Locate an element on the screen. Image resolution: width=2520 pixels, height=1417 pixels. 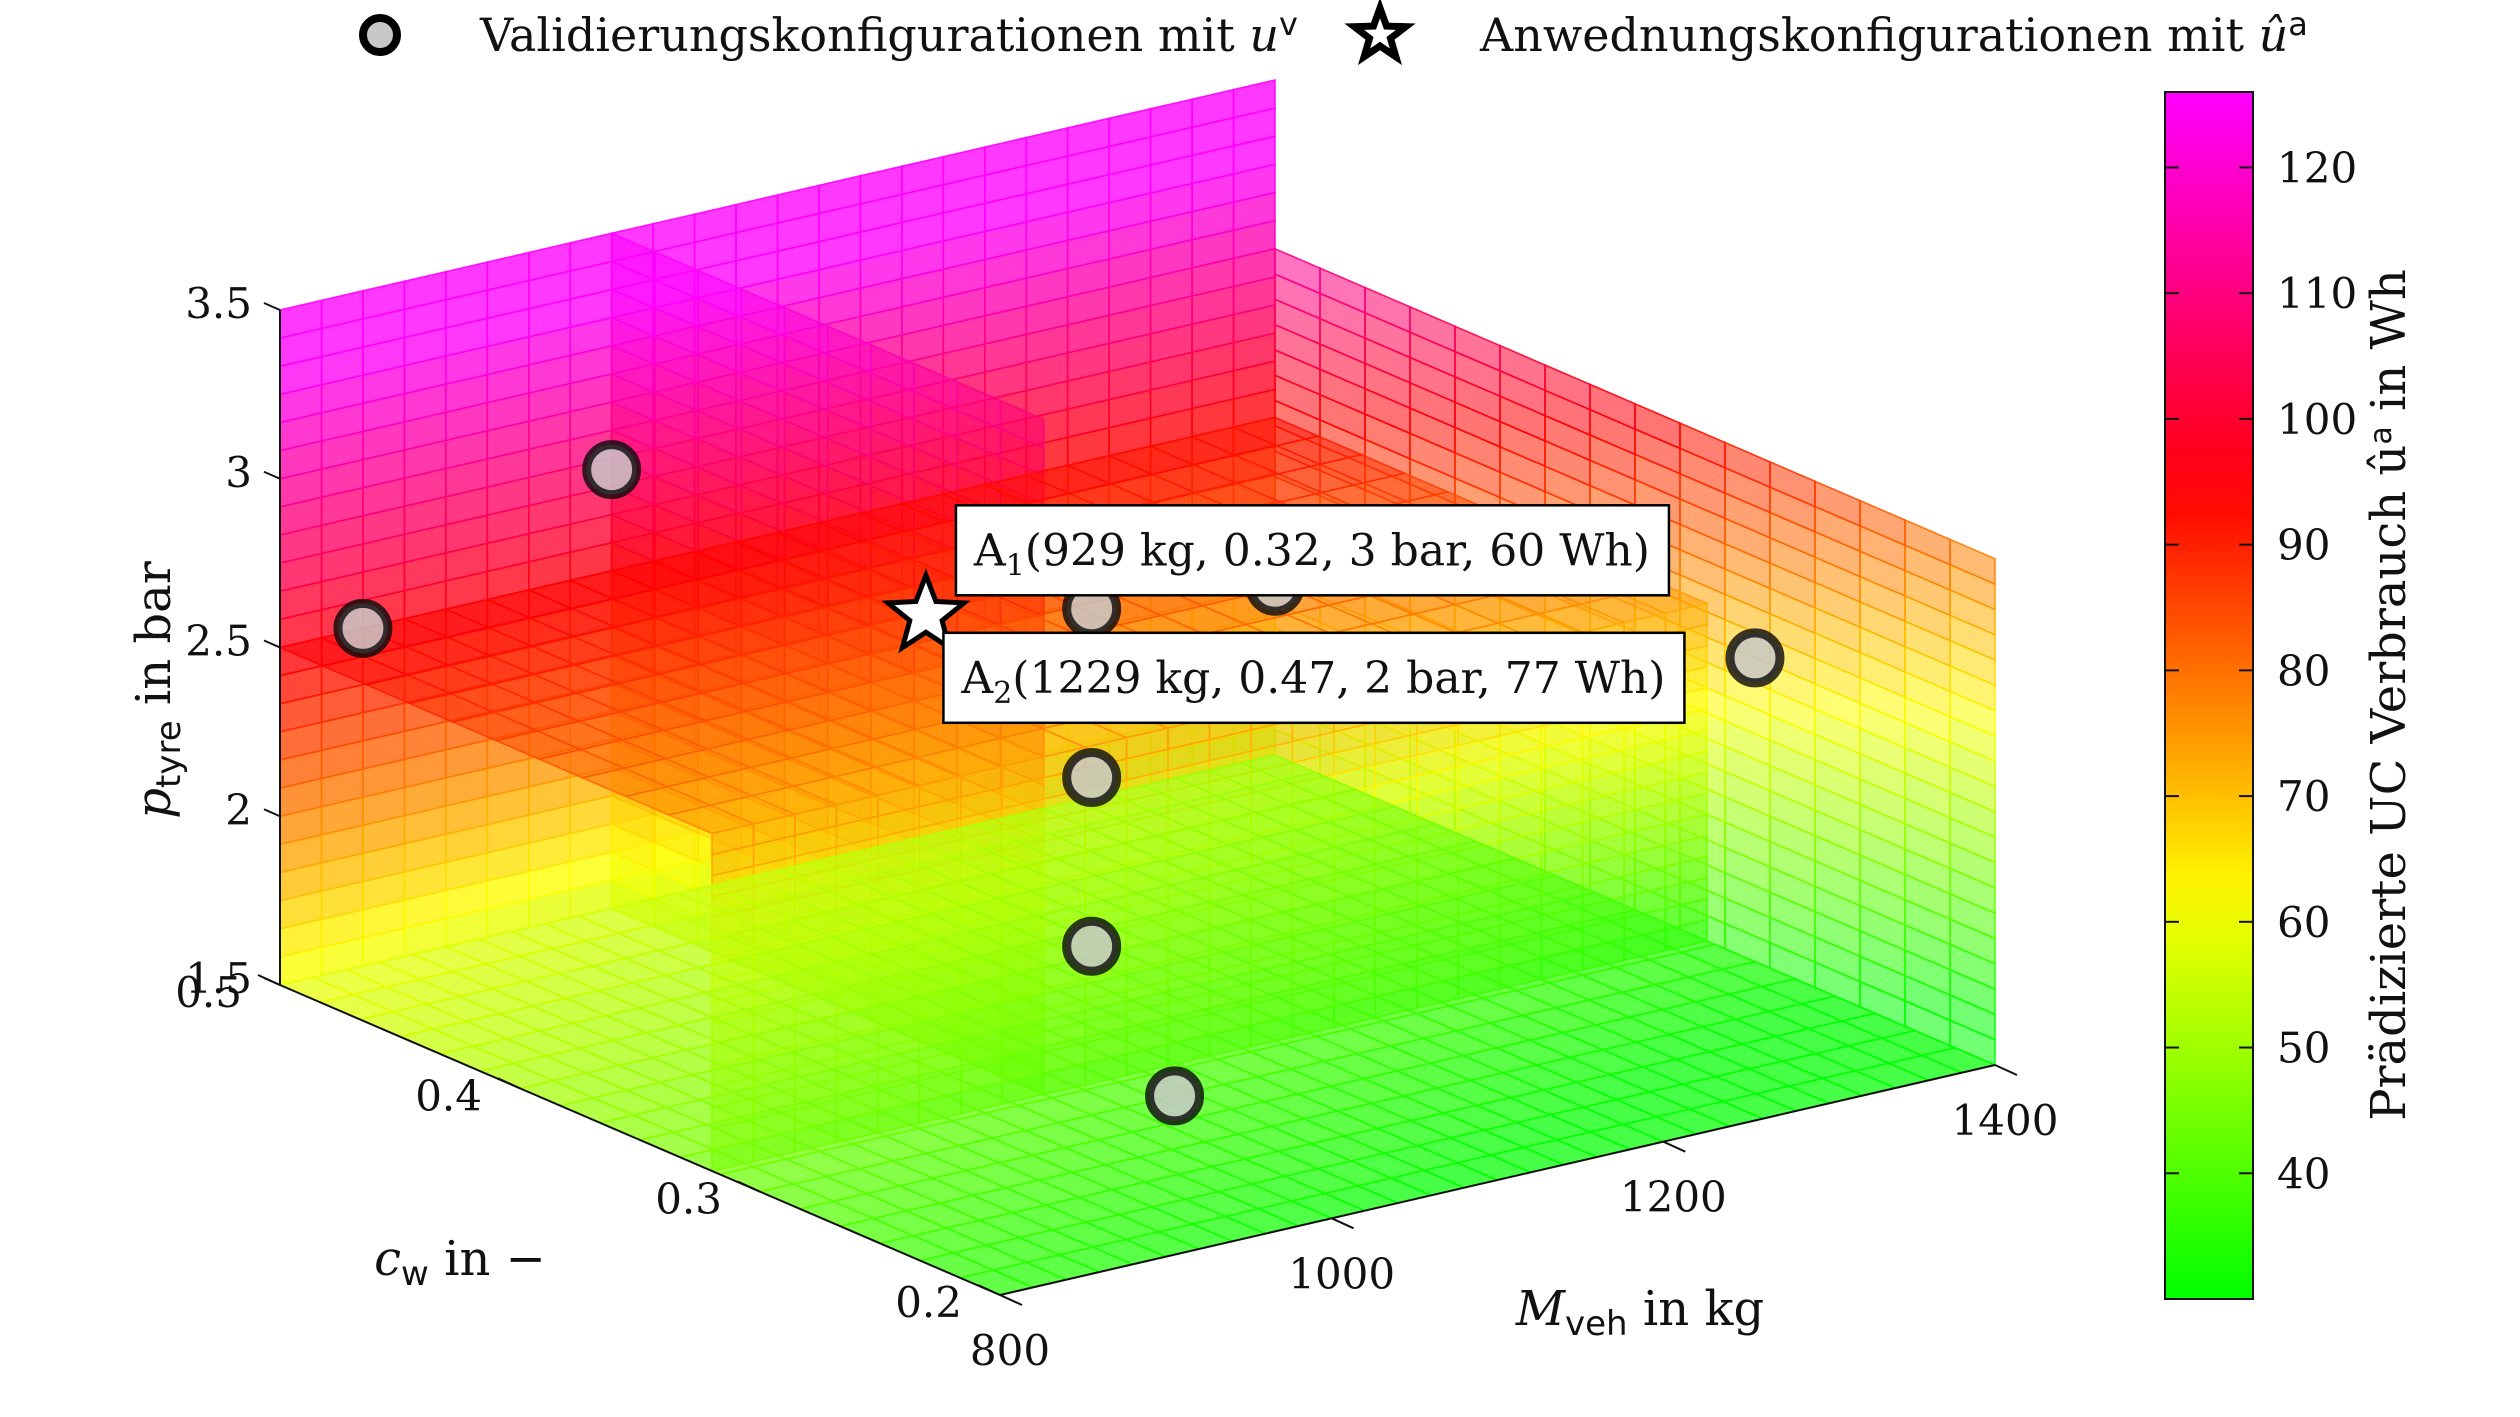
z-axis-label: ptyre in bar is located at coordinates (157, 689).